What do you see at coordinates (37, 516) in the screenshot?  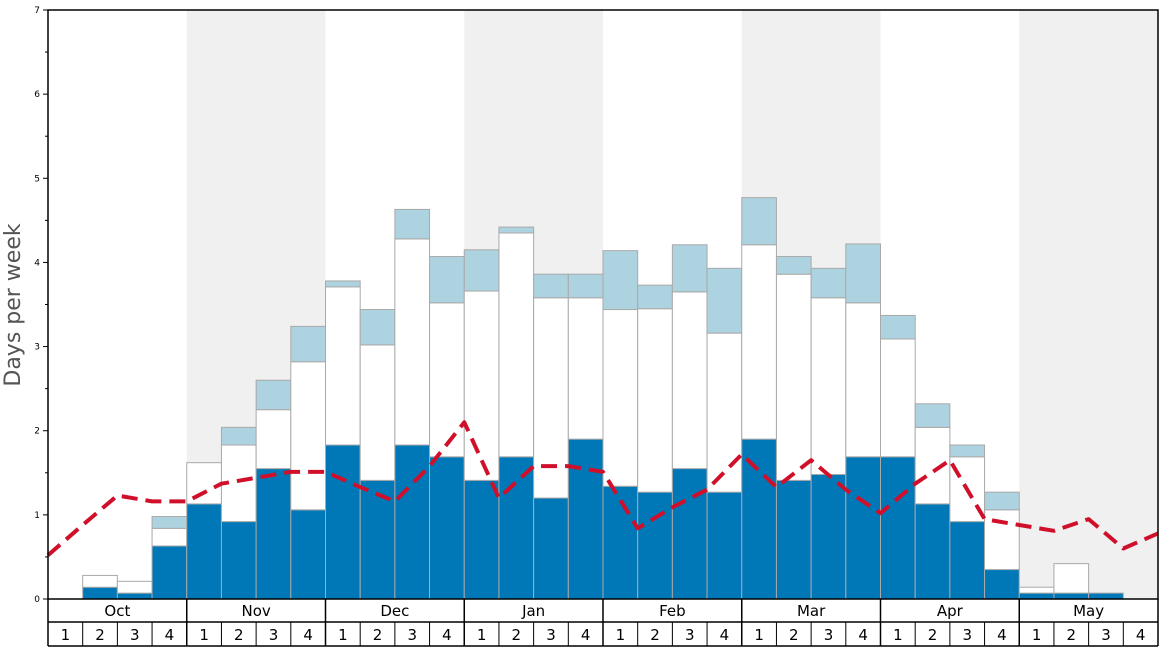 I see `y-tick-label: 1` at bounding box center [37, 516].